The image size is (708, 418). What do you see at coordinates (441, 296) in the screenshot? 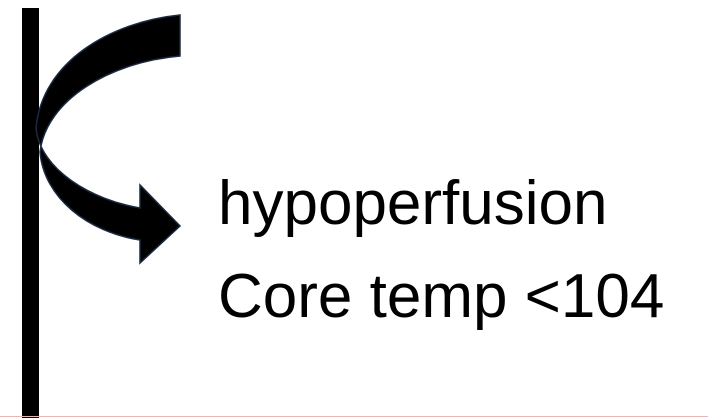
I see `text-line: Core temp <104` at bounding box center [441, 296].